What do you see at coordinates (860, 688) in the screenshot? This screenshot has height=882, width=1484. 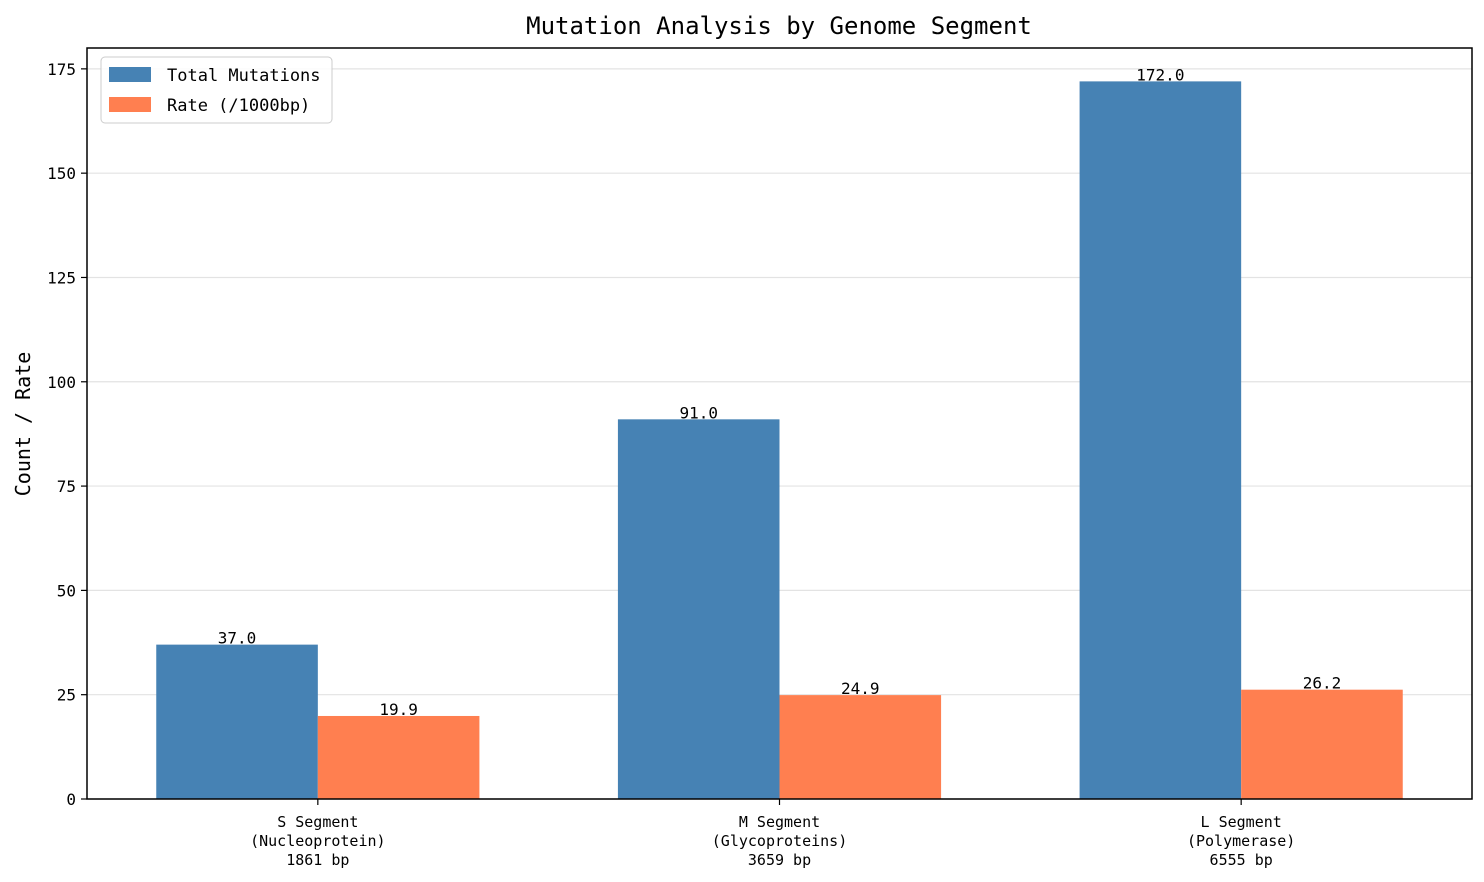 I see `data-label: 24.9` at bounding box center [860, 688].